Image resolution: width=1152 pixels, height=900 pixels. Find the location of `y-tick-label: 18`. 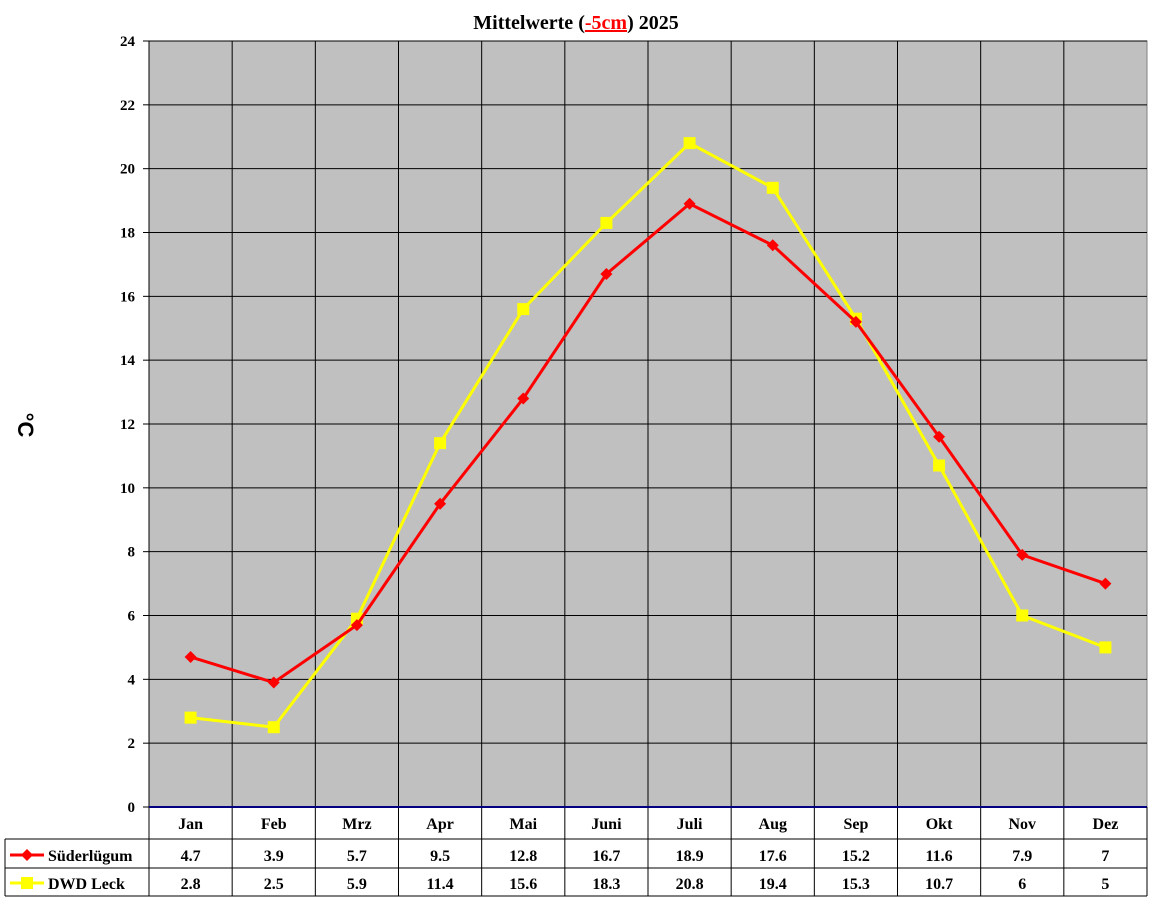

y-tick-label: 18 is located at coordinates (127, 234).